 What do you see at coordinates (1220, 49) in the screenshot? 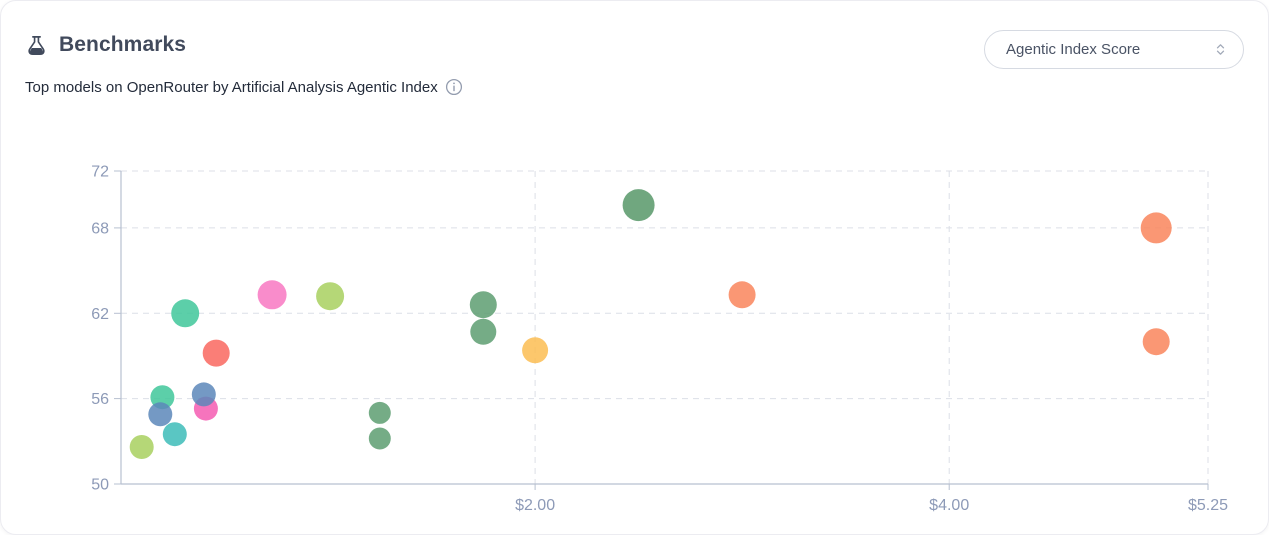
I see `chevron-up-down-icon` at bounding box center [1220, 49].